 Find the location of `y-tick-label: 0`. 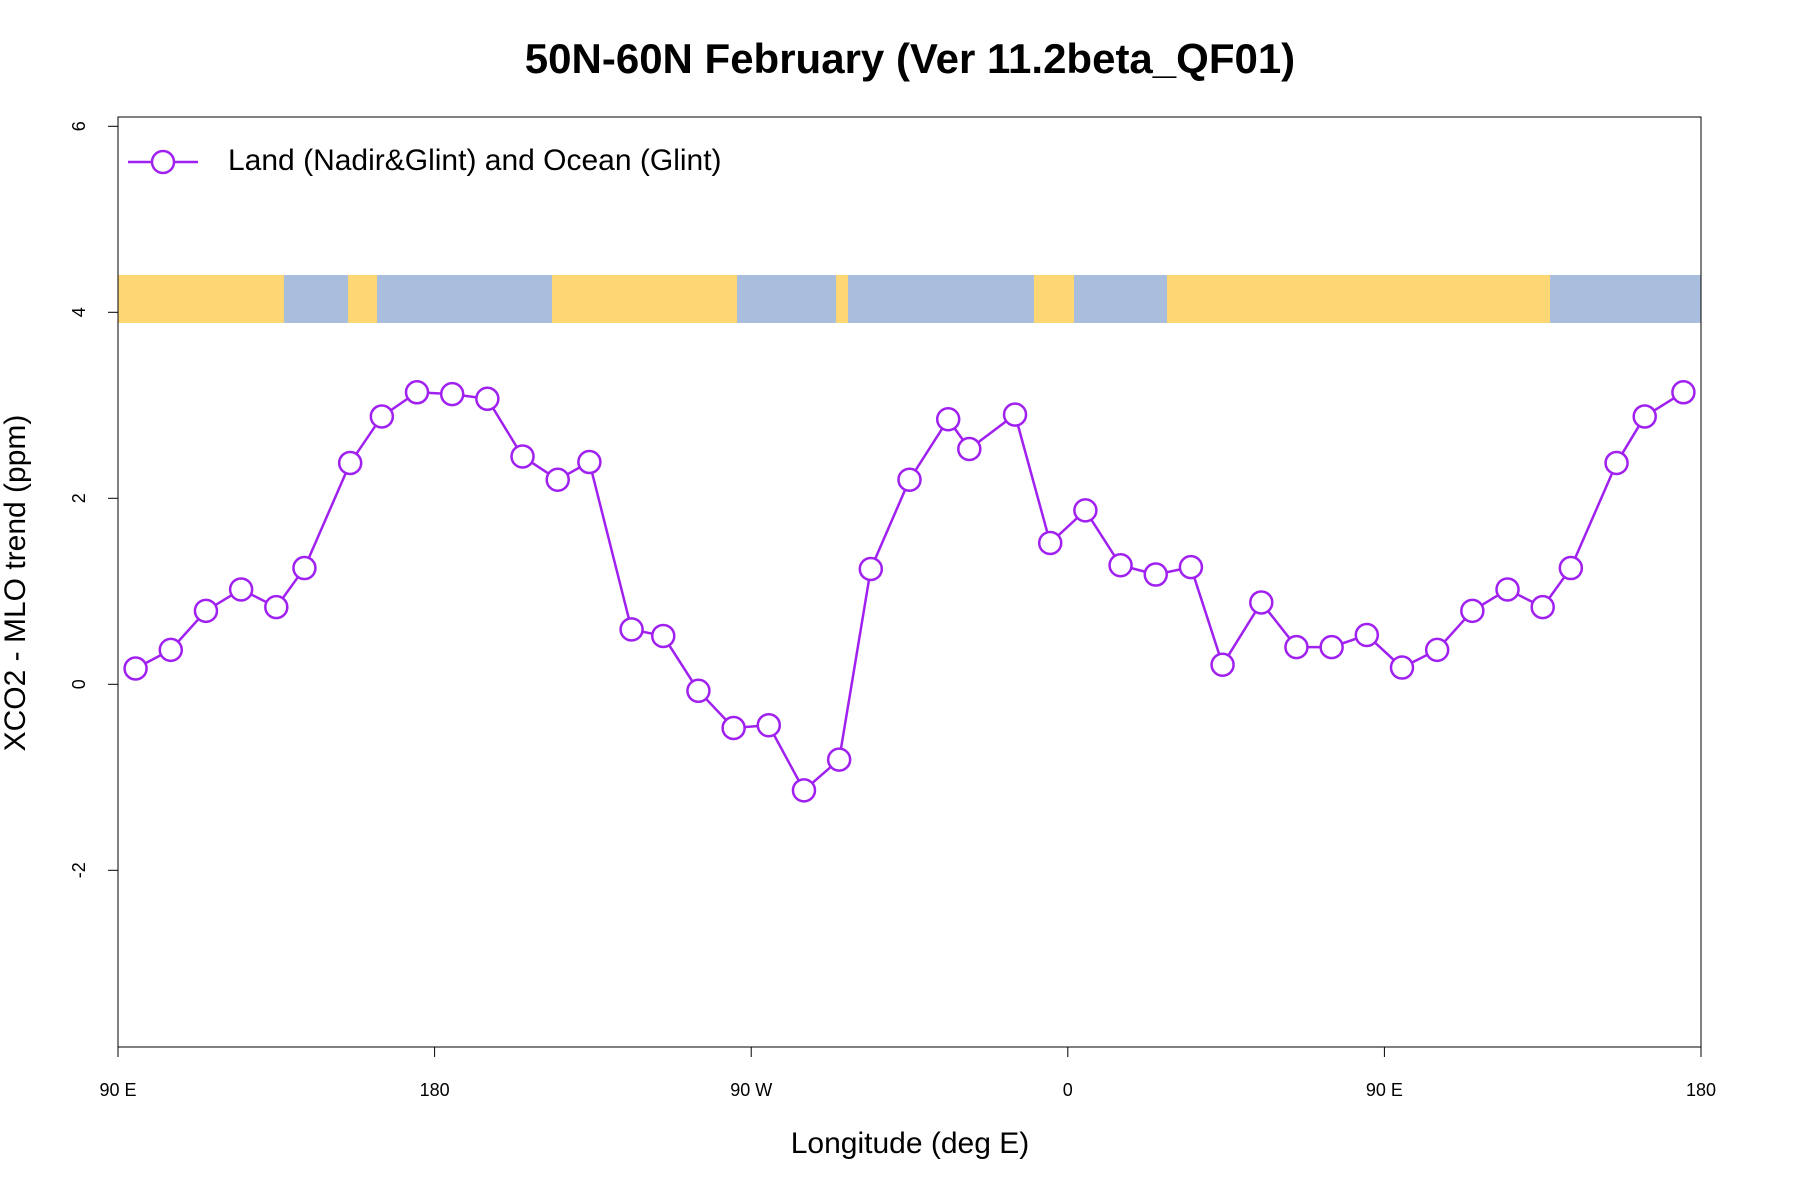

y-tick-label: 0 is located at coordinates (79, 684).